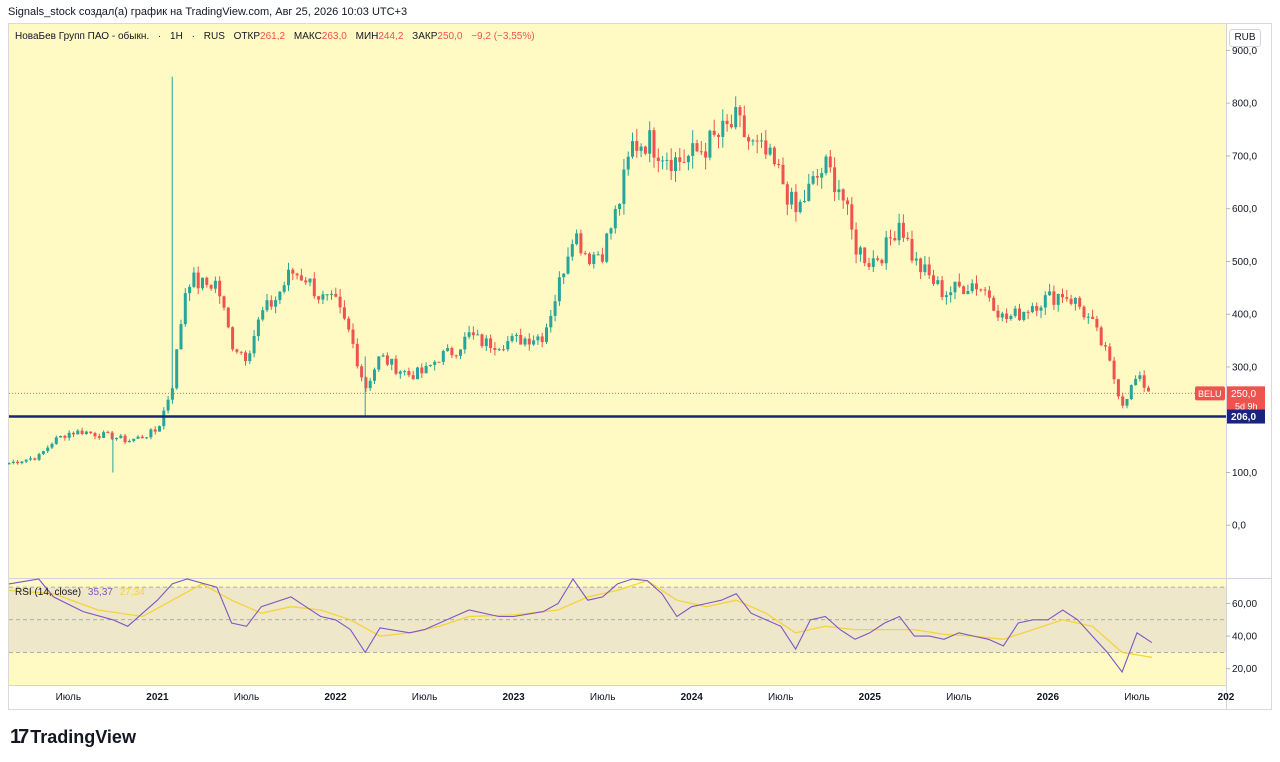 This screenshot has width=1280, height=762. What do you see at coordinates (48, 592) in the screenshot?
I see `rsi-title: RSI (14, close)` at bounding box center [48, 592].